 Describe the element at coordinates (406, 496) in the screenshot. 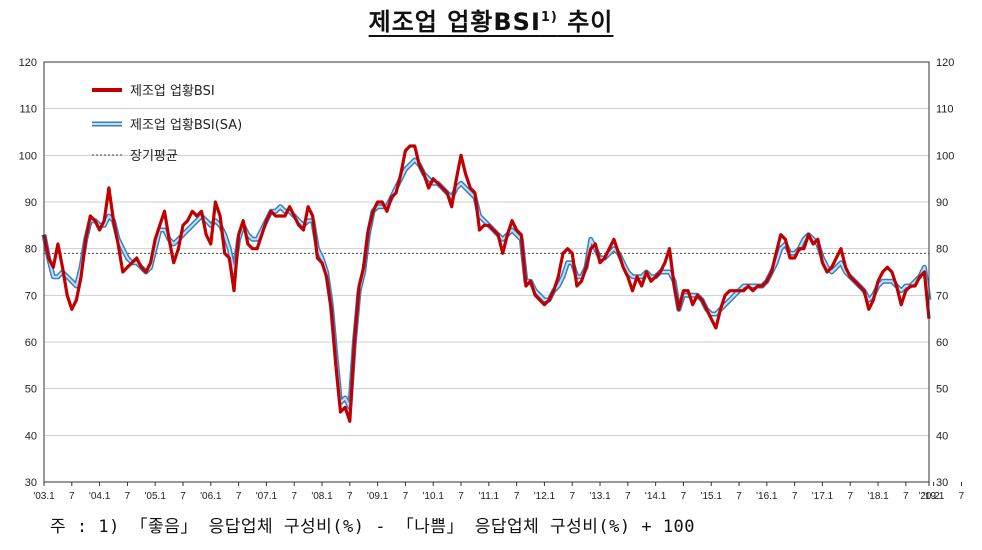

I see `x-tick-label-13: 7` at that location.